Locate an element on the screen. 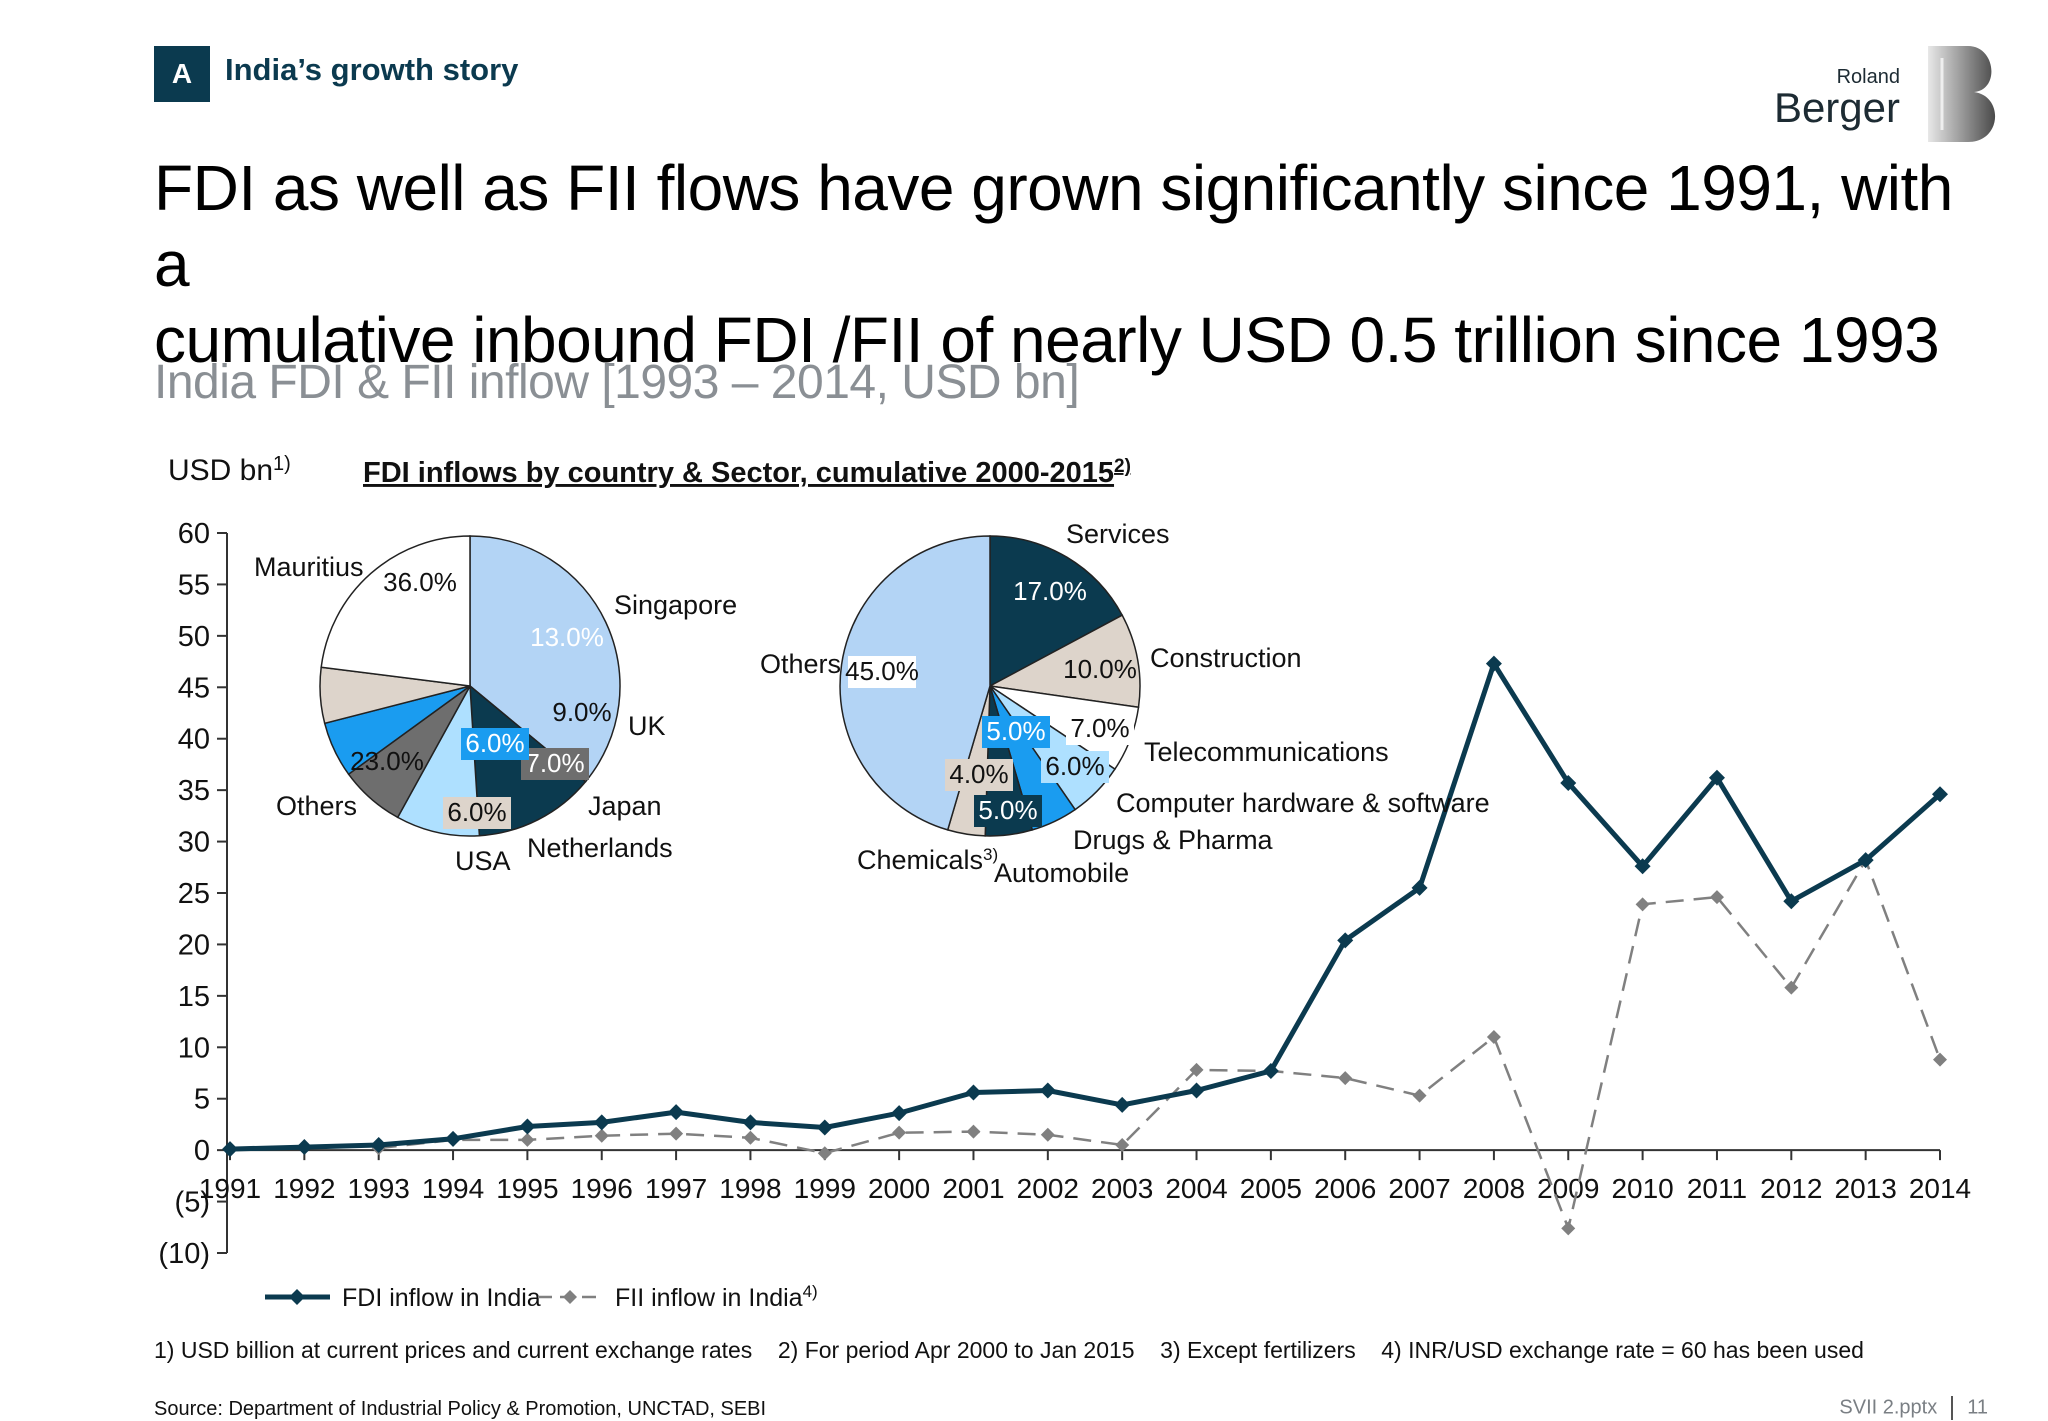  y-tick-label: 45 is located at coordinates (194, 688).